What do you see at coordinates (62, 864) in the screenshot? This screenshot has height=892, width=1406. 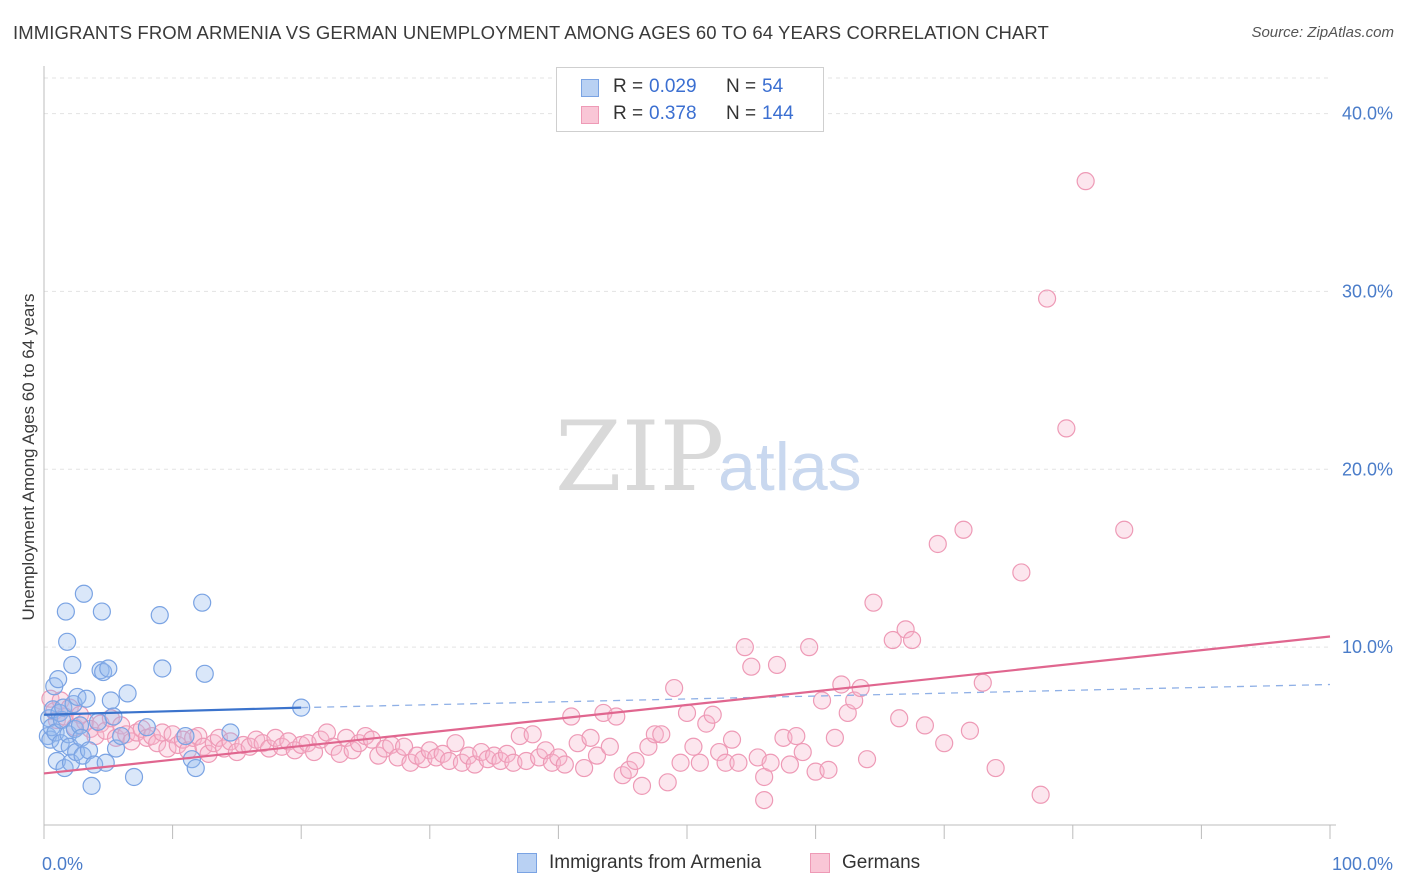 I see `x-tick-label: 0.0%` at bounding box center [62, 864].